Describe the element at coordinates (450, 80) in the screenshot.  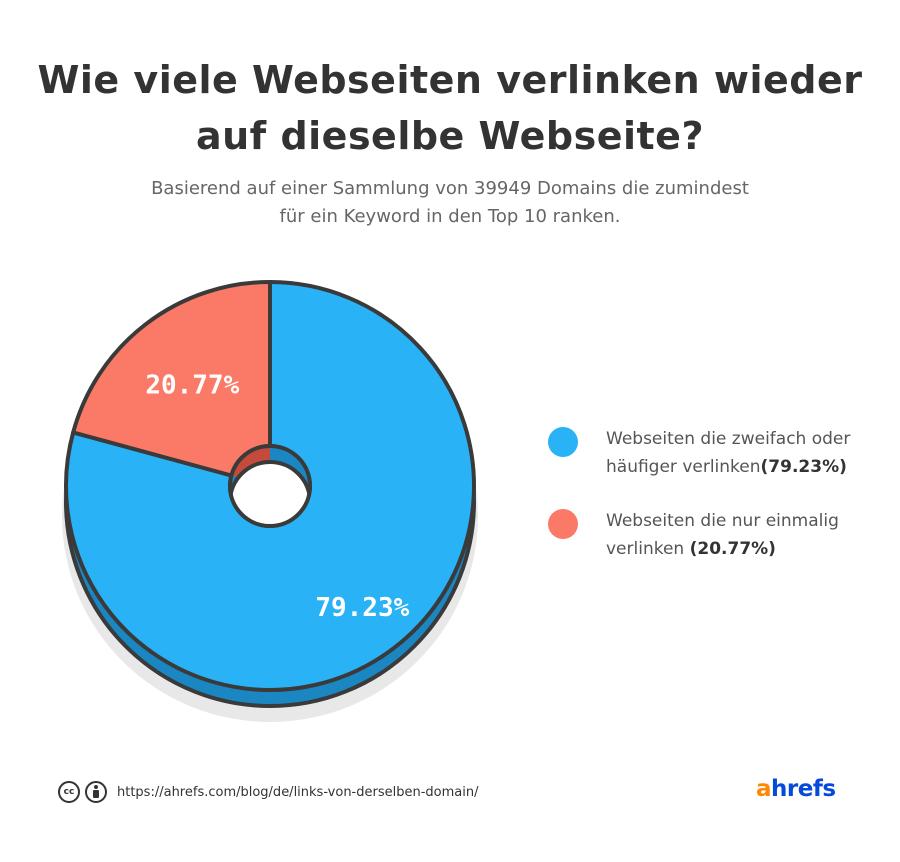
I see `chart-title-line-1: Wie viele Webseiten verlinken wieder` at that location.